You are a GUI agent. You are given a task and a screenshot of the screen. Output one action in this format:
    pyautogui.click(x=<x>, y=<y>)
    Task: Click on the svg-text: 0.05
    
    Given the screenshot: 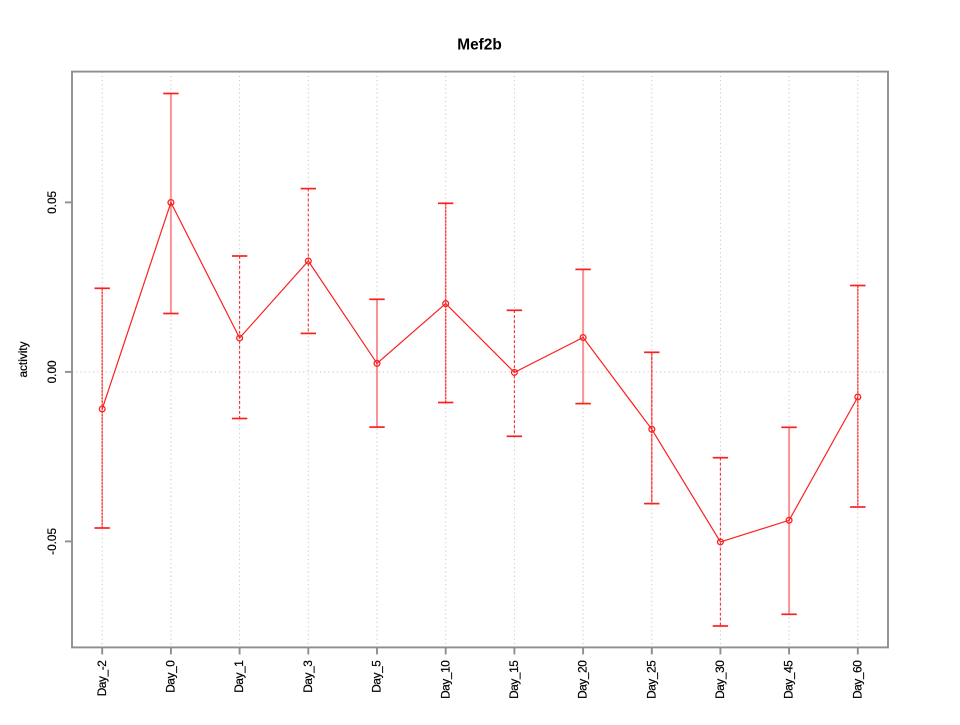 What is the action you would take?
    pyautogui.click(x=52, y=201)
    